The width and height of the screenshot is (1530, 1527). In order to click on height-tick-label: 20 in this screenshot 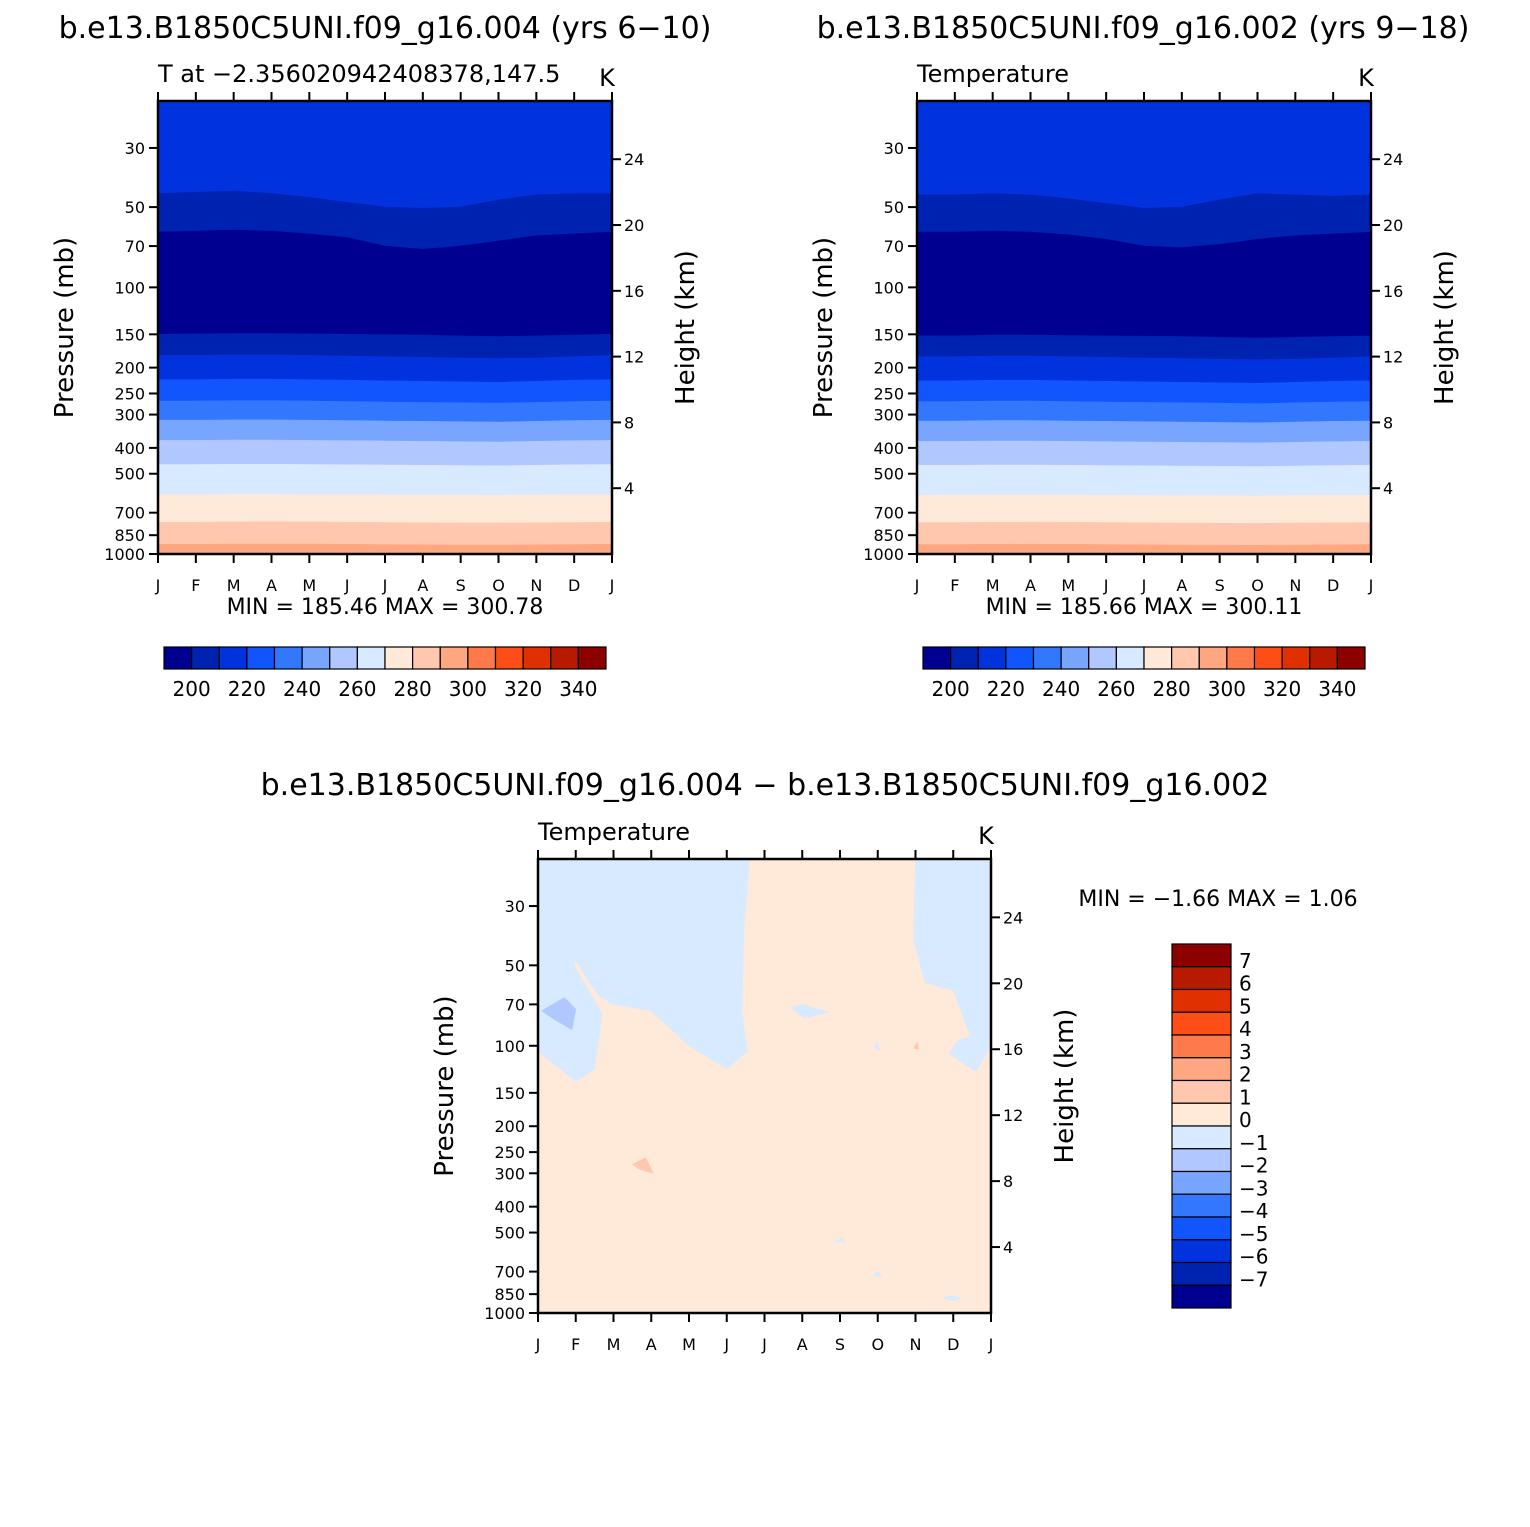, I will do `click(1013, 983)`.